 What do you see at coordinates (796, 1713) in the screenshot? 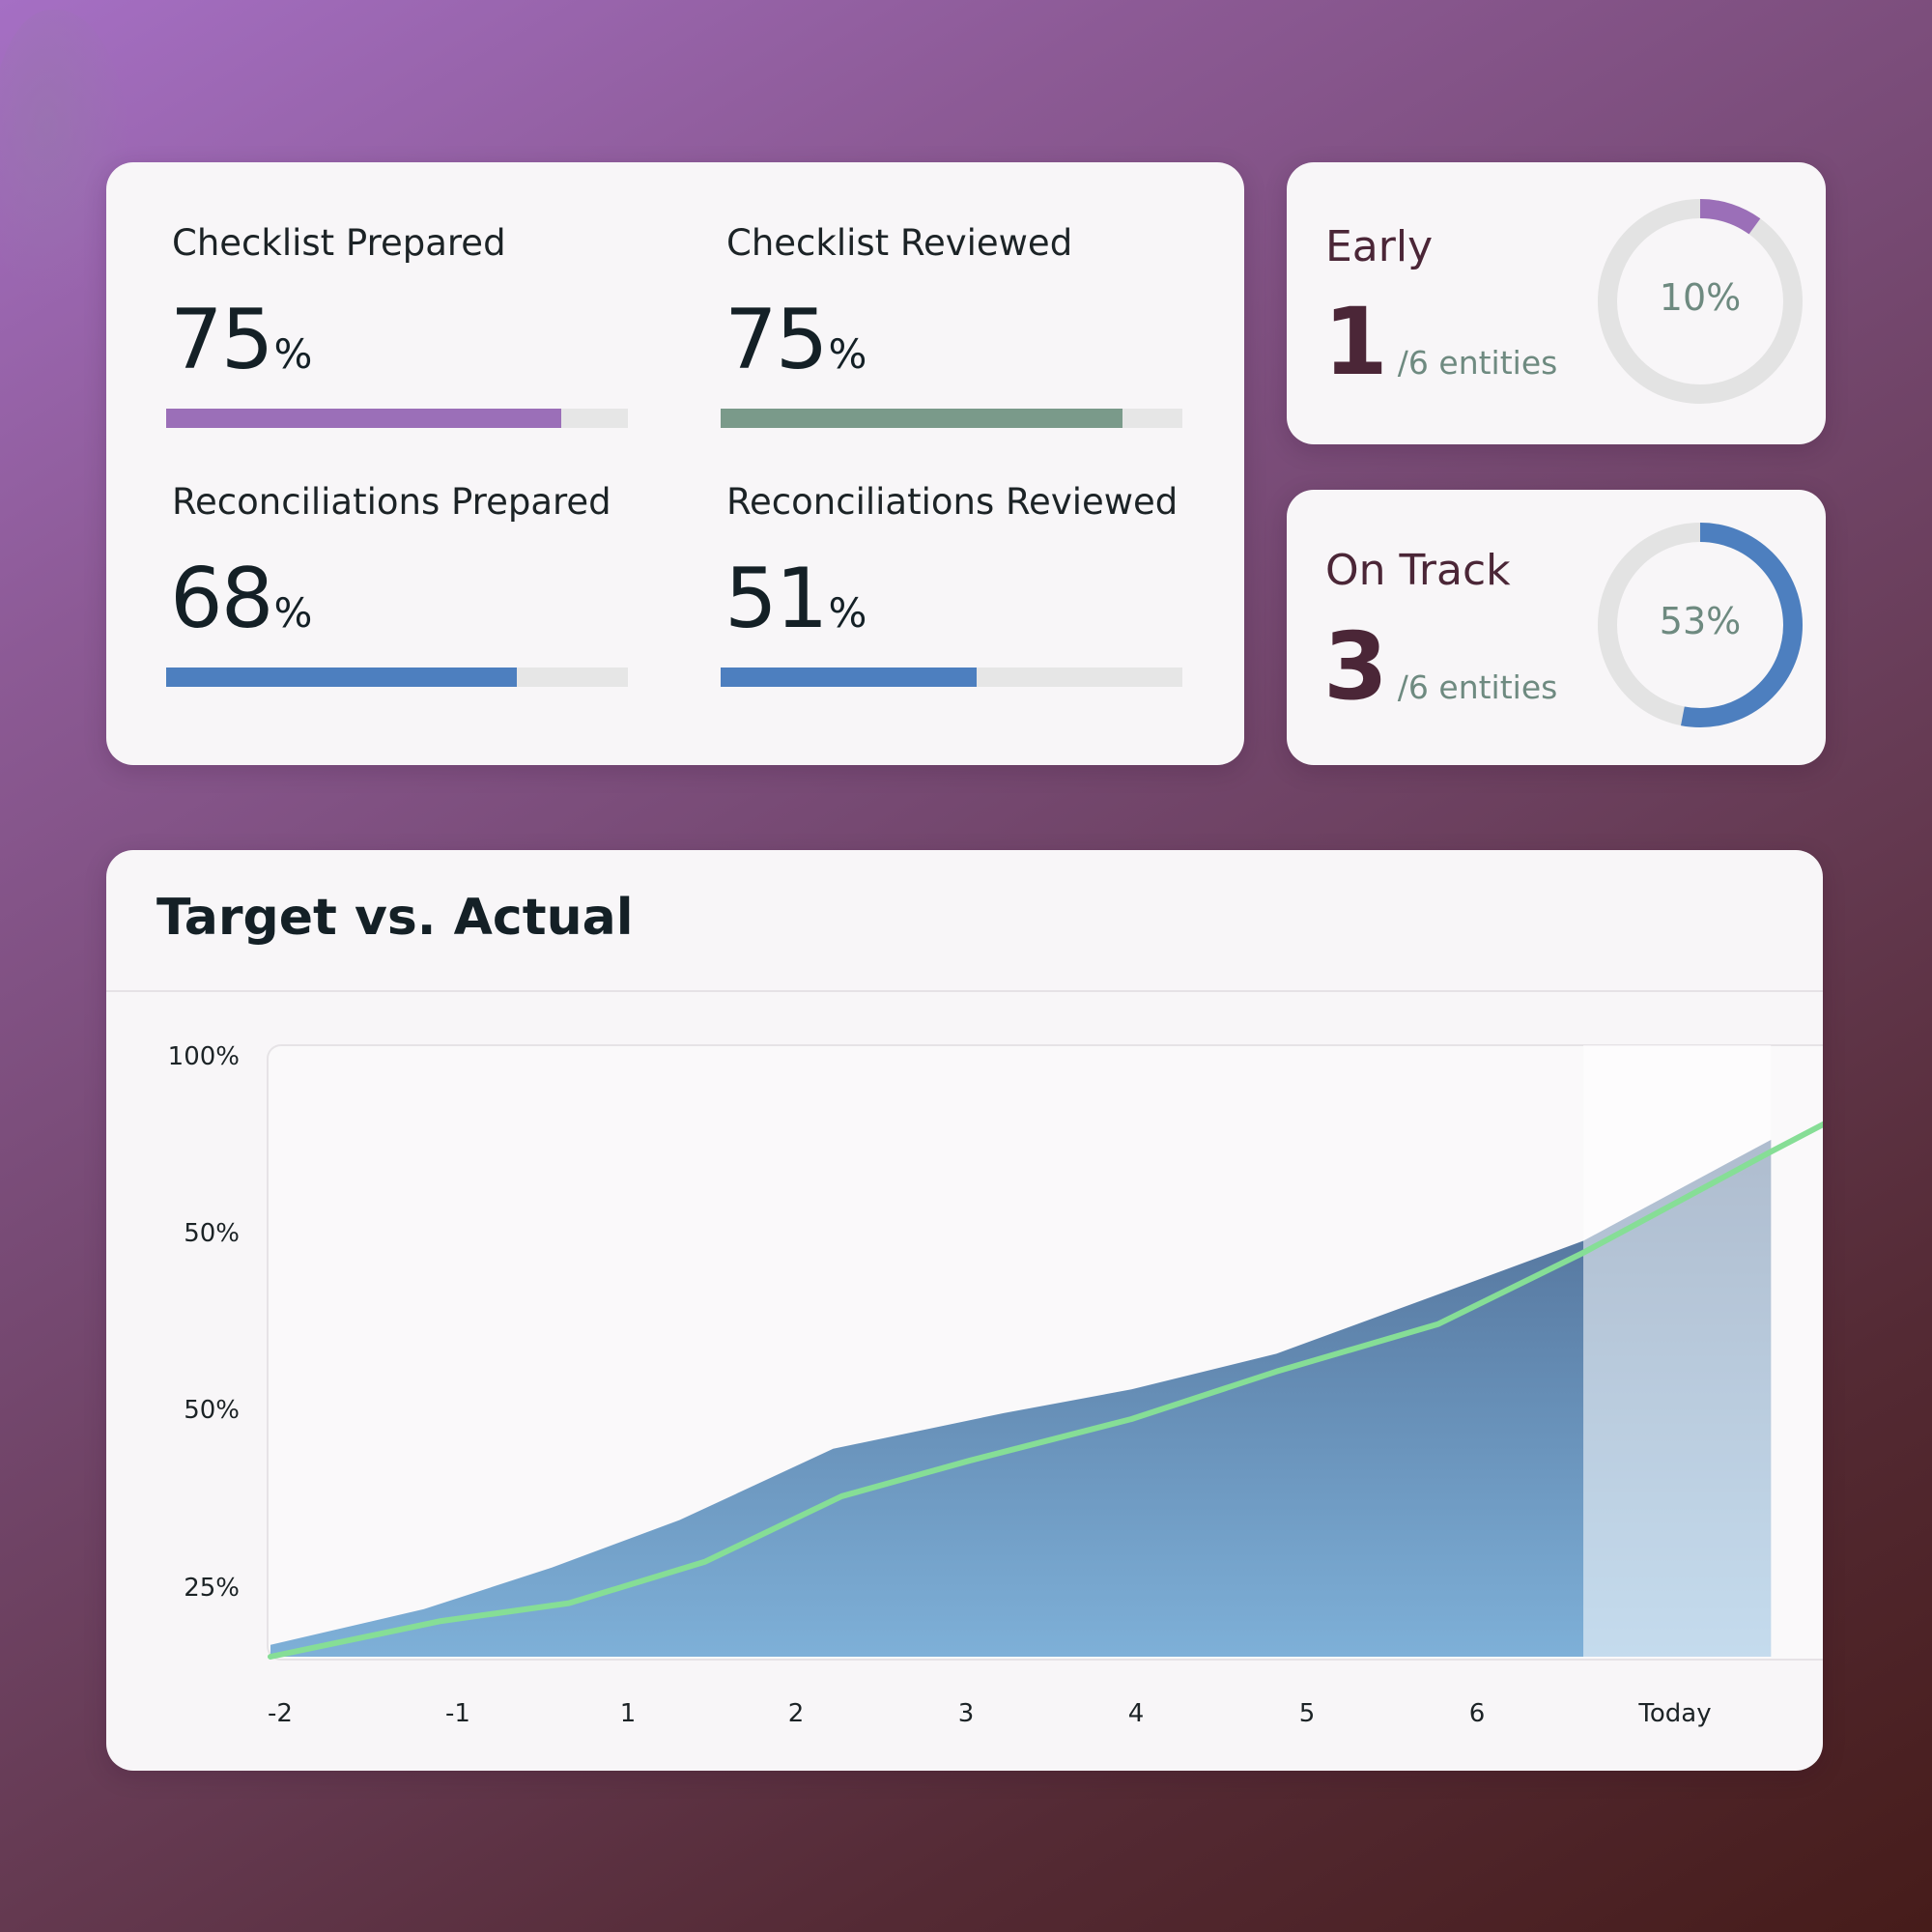
I see `x-tick-label: 2` at bounding box center [796, 1713].